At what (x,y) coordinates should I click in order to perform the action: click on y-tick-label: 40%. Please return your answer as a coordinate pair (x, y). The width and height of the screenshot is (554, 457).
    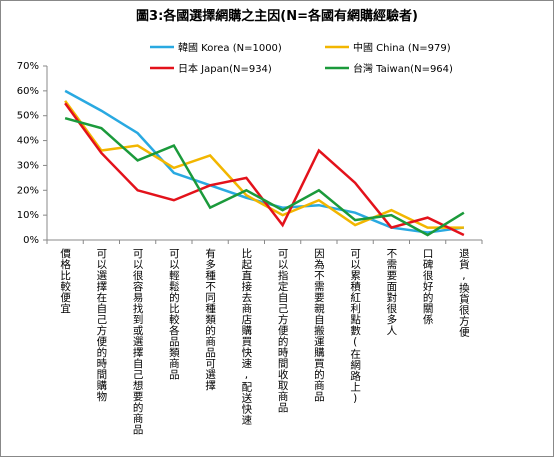
    Looking at the image, I should click on (28, 141).